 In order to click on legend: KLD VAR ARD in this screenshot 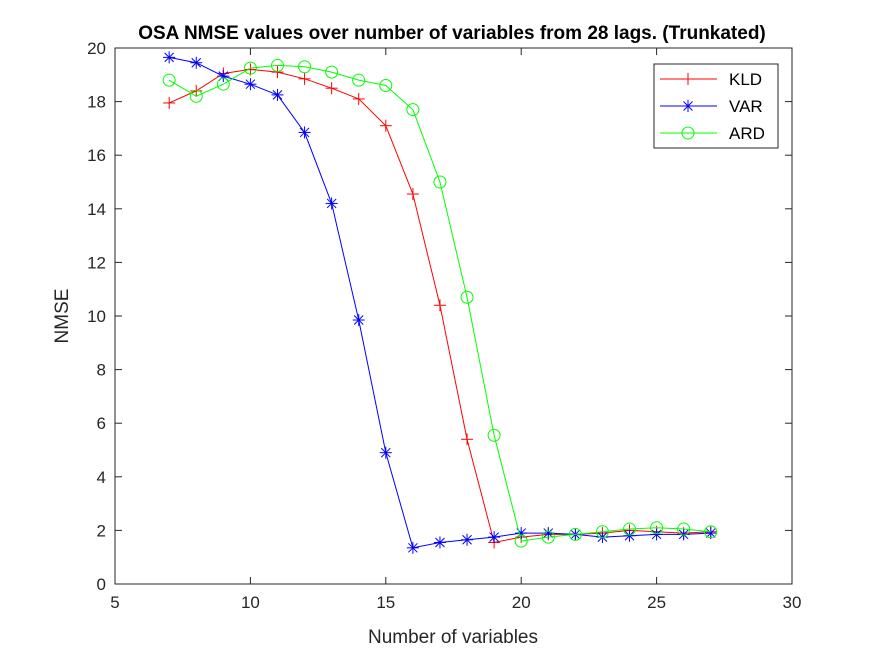, I will do `click(716, 106)`.